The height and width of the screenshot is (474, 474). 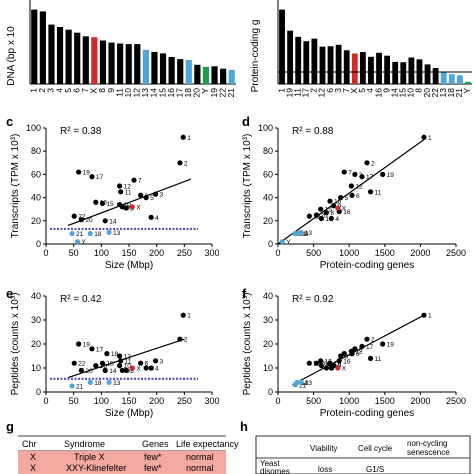 What do you see at coordinates (10, 426) in the screenshot?
I see `panel-letter-g: g` at bounding box center [10, 426].